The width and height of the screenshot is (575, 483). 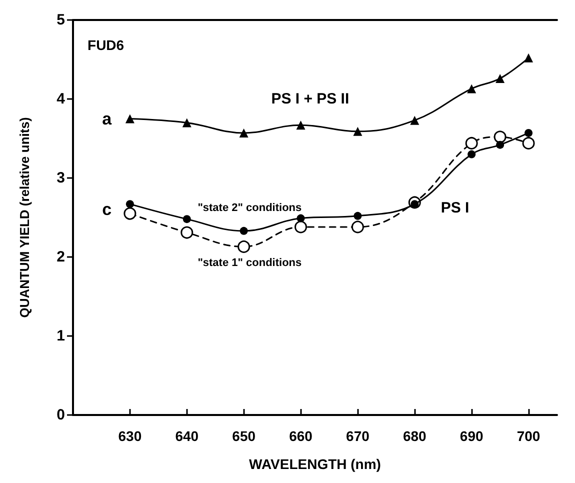 What do you see at coordinates (60, 415) in the screenshot?
I see `y-tick-label: 0` at bounding box center [60, 415].